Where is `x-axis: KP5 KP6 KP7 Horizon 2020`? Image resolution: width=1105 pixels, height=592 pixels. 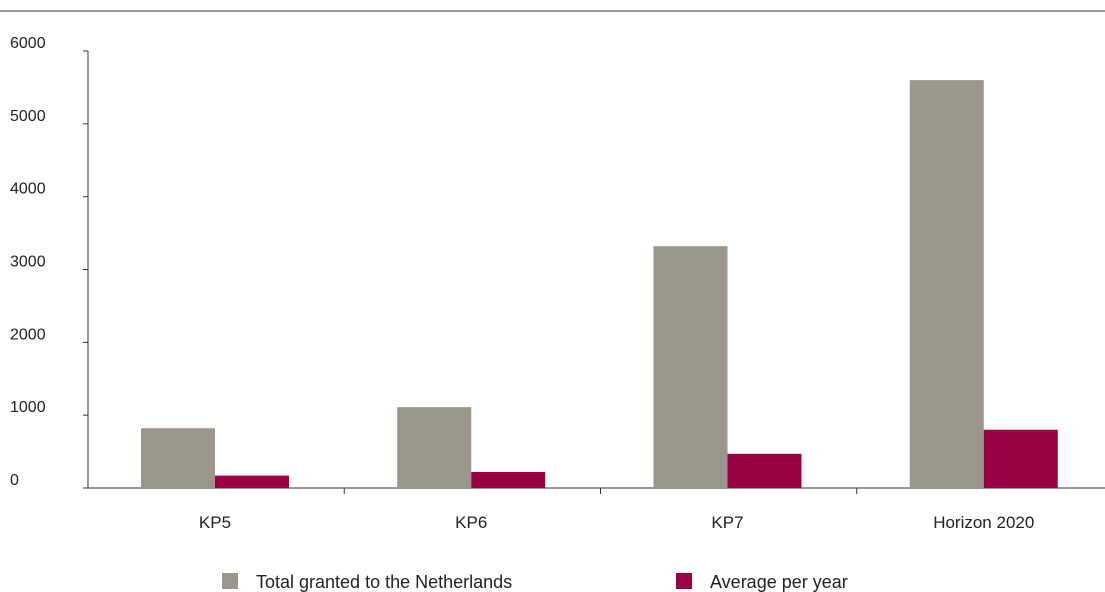
x-axis: KP5 KP6 KP7 Horizon 2020 is located at coordinates (596, 509).